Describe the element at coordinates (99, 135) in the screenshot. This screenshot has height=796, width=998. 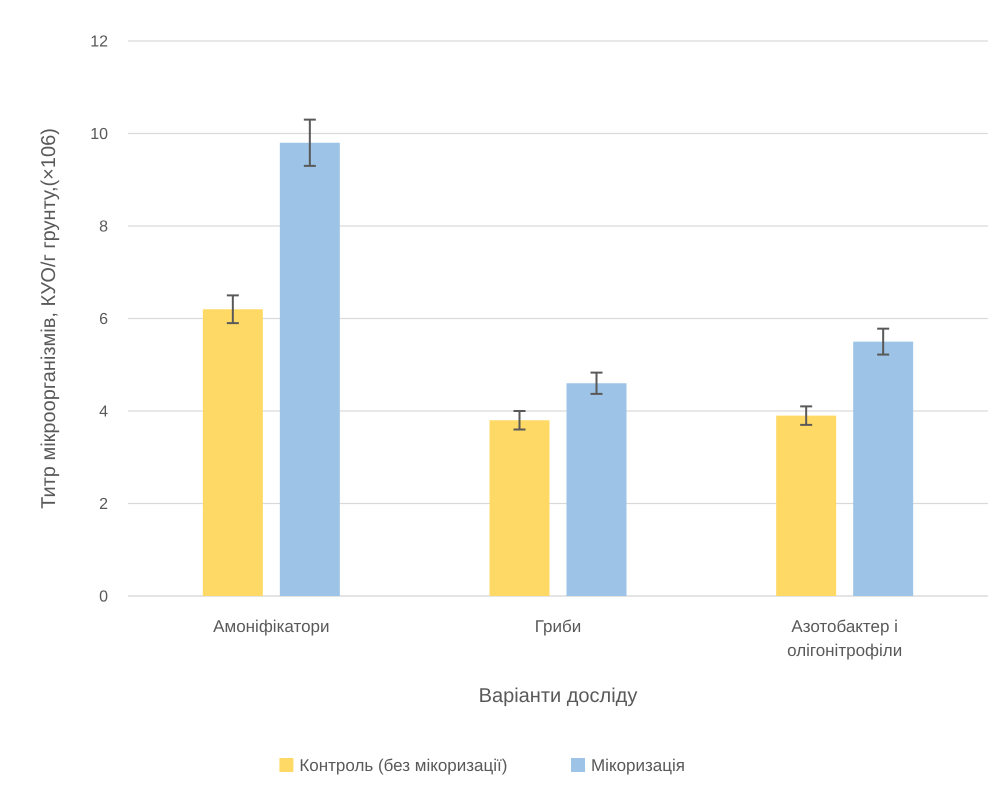
I see `y-tick-label: 10` at that location.